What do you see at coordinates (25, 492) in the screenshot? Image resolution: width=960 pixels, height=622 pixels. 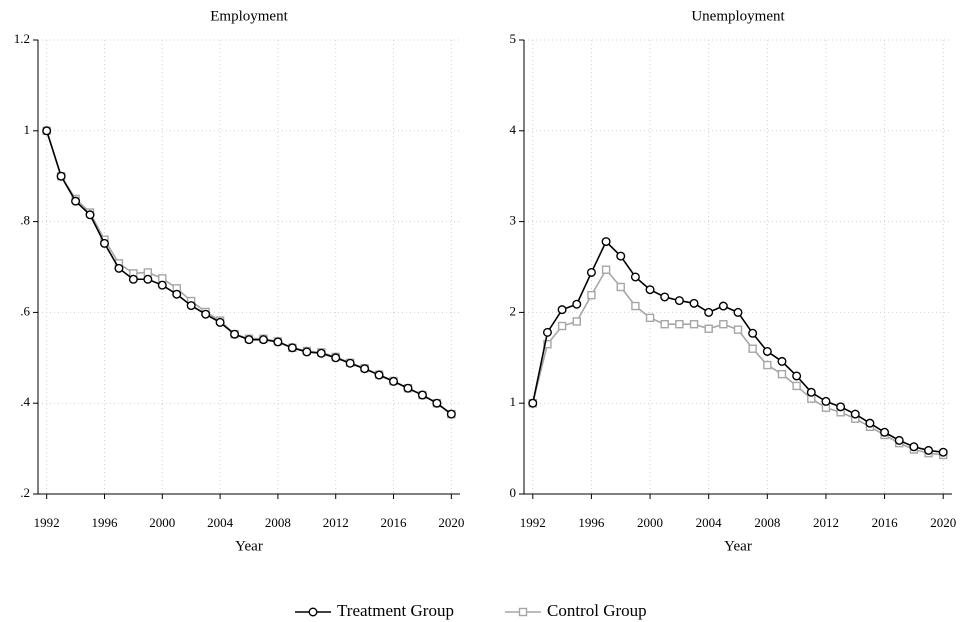 I see `y-tick-label: .2` at bounding box center [25, 492].